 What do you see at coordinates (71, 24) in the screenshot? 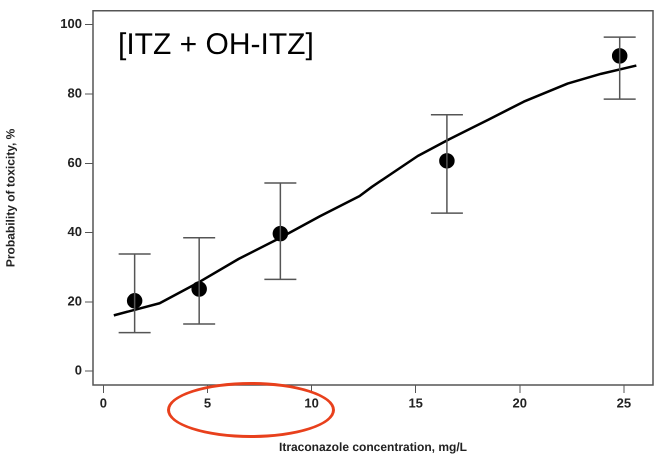
I see `y-tick-label: 100` at bounding box center [71, 24].